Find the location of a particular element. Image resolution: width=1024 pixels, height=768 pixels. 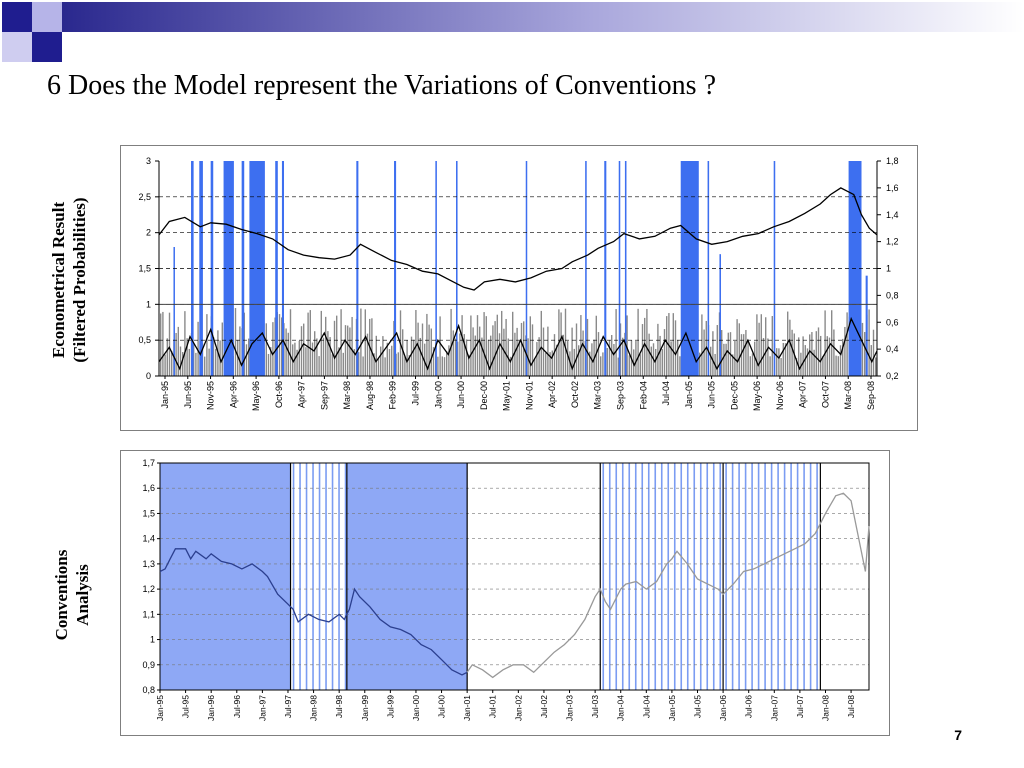

x-tick-label: Jan-96 is located at coordinates (211, 708).